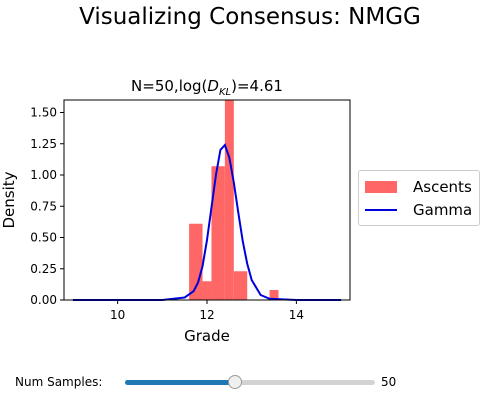 The width and height of the screenshot is (500, 400). Describe the element at coordinates (250, 17) in the screenshot. I see `figure-title: Visualizing Consensus: NMGG` at that location.